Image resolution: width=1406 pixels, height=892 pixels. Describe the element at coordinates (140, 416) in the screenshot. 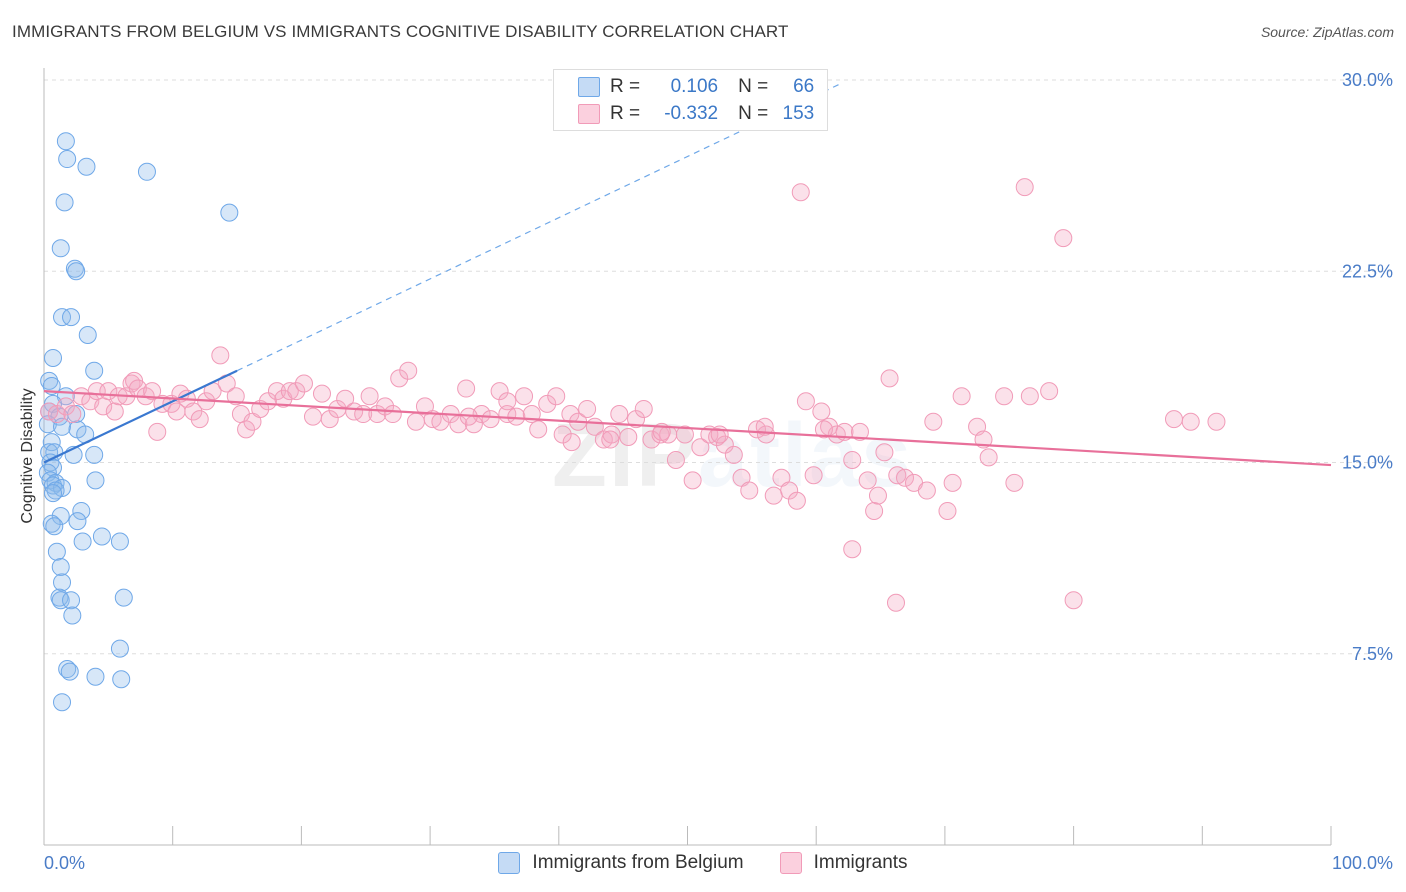

I see `trend-line-belgium` at that location.